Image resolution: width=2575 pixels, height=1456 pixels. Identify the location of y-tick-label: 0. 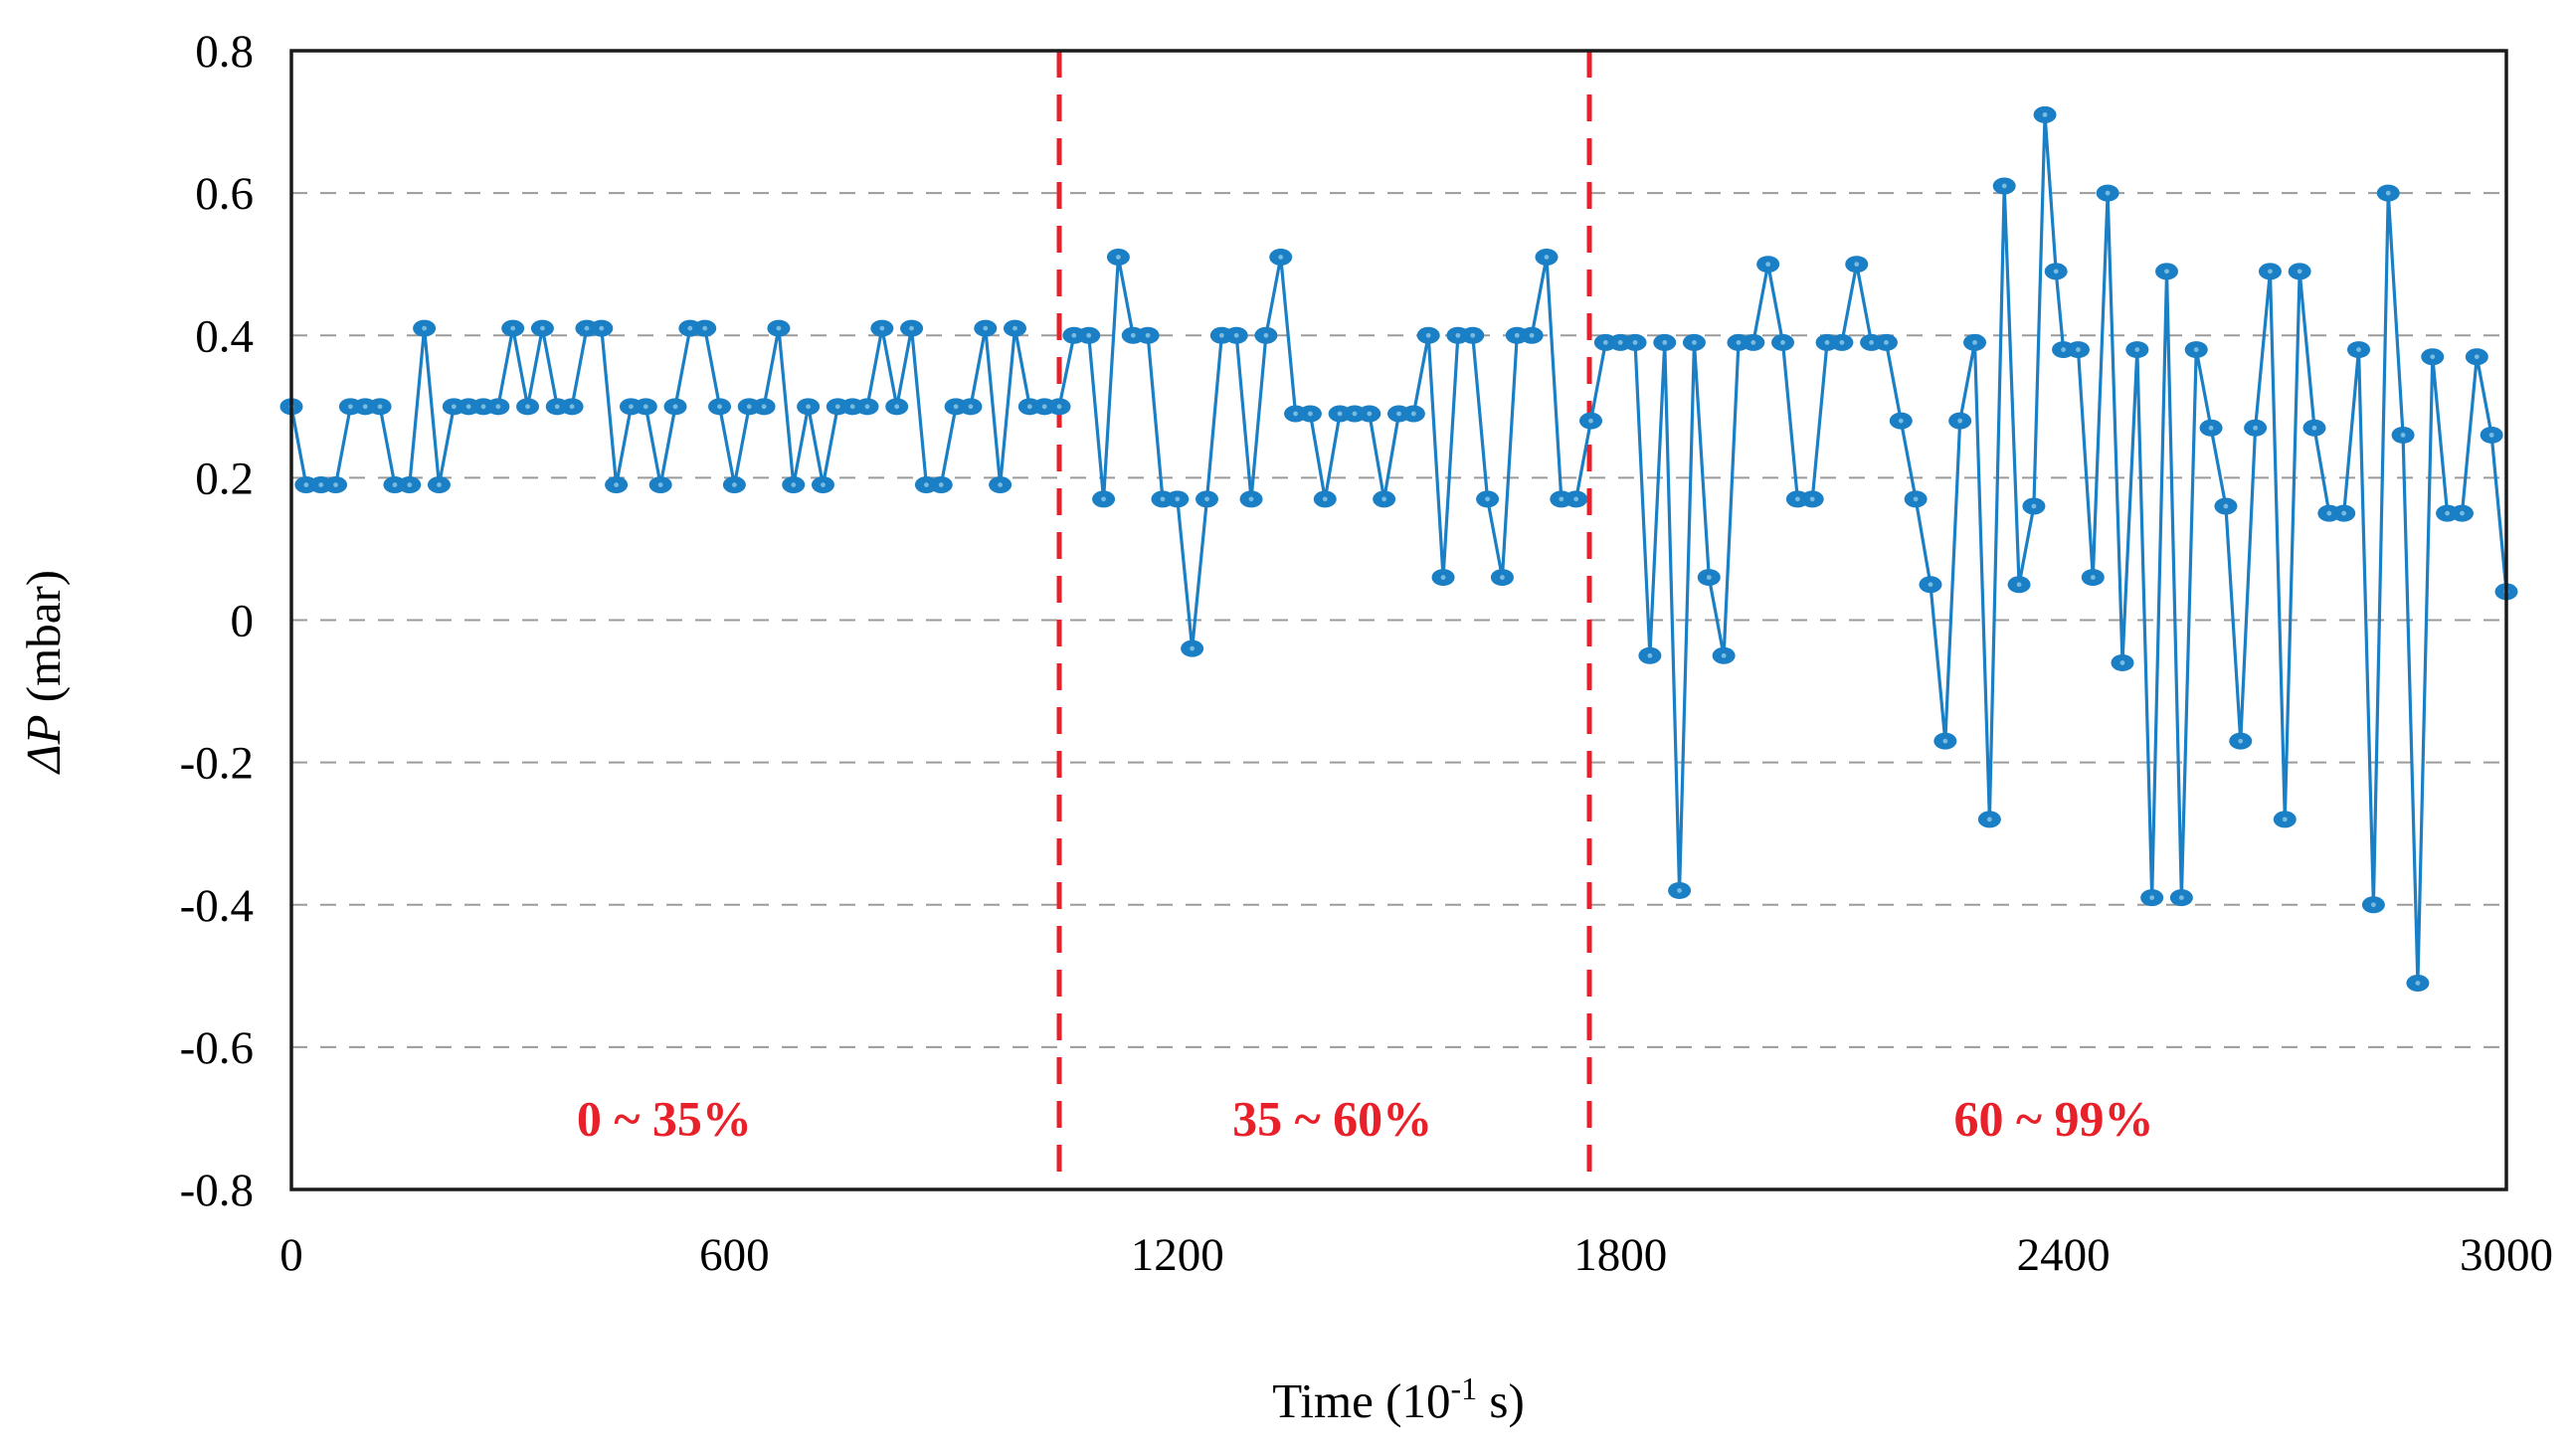
(243, 621).